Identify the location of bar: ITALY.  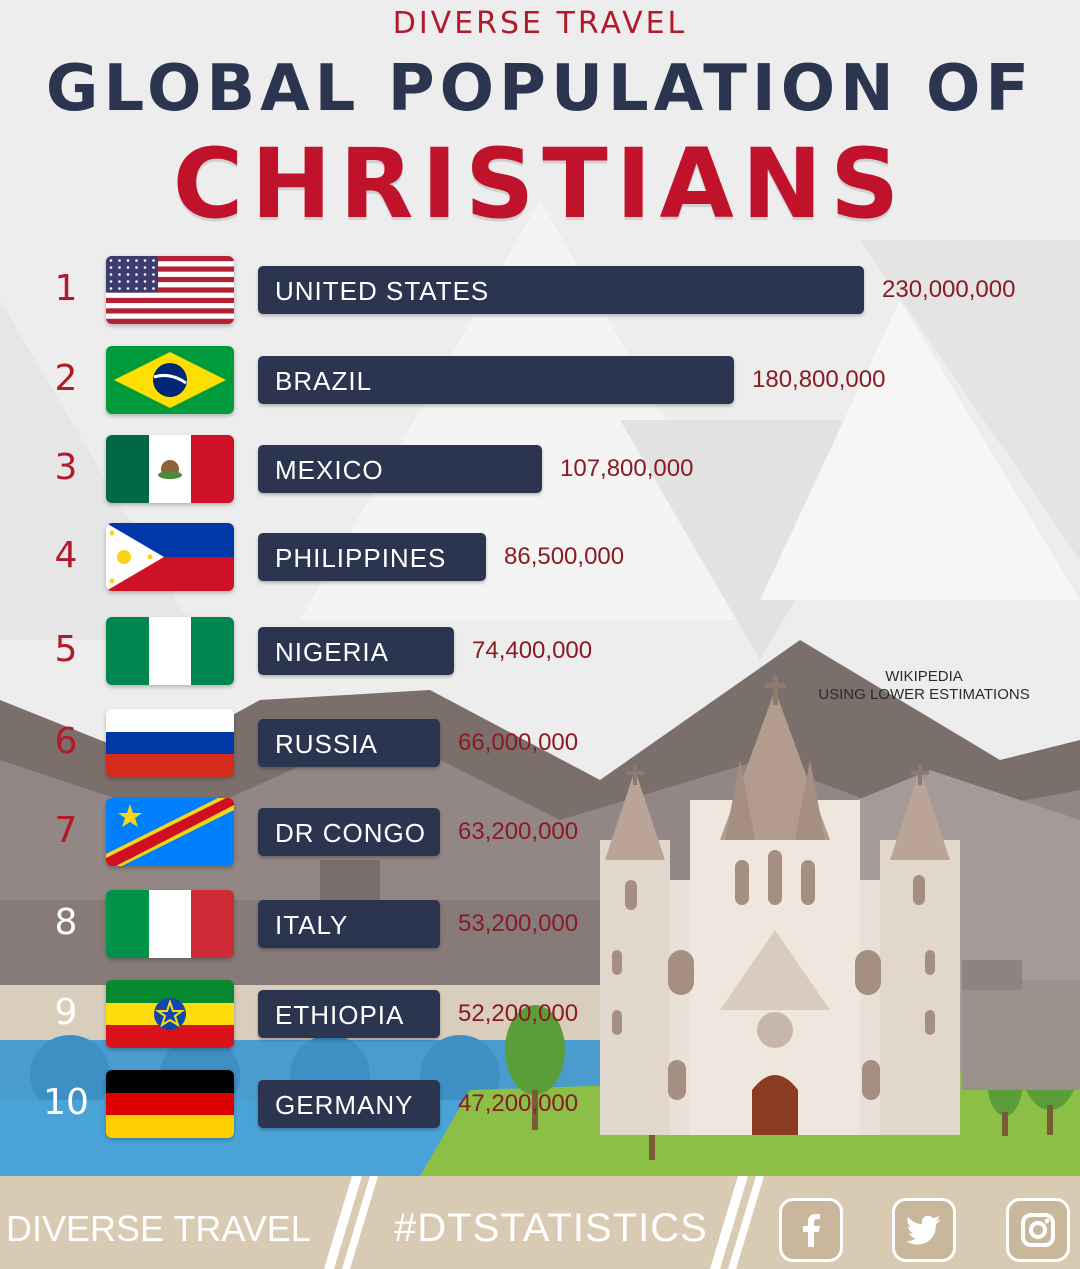
(349, 924).